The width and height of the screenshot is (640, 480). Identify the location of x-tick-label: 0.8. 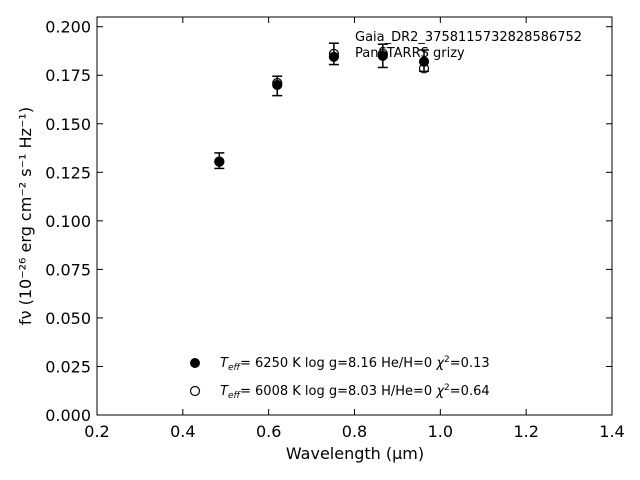
(354, 431).